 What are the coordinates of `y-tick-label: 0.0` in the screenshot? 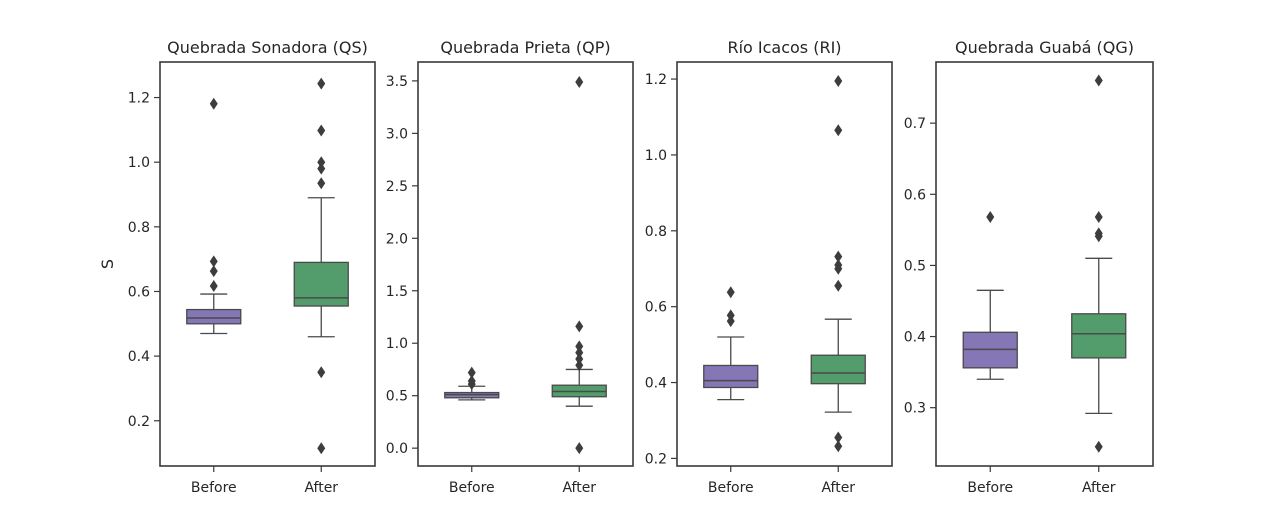 It's located at (397, 449).